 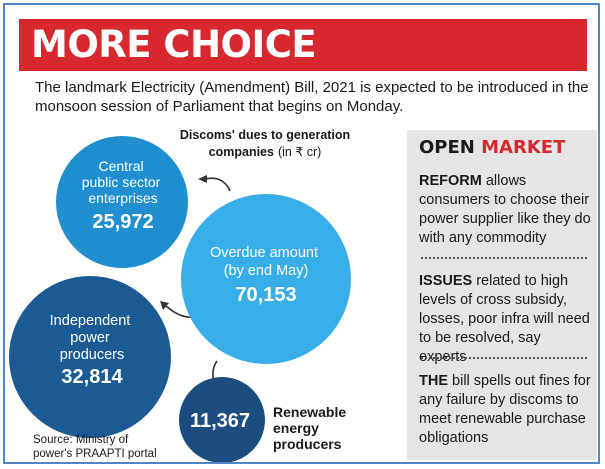 What do you see at coordinates (266, 271) in the screenshot?
I see `total-label-line2: (by end May)` at bounding box center [266, 271].